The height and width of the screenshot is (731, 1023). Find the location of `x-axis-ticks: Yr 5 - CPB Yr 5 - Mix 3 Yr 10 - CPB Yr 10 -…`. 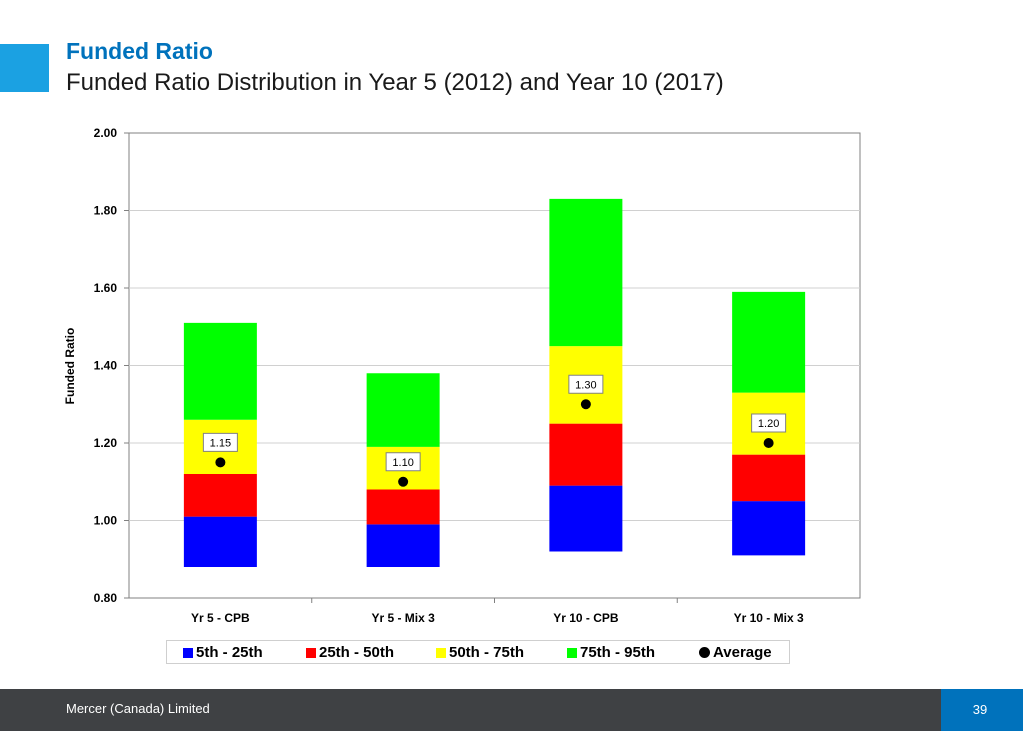

x-axis-ticks: Yr 5 - CPB Yr 5 - Mix 3 Yr 10 - CPB Yr 10 -… is located at coordinates (497, 611).